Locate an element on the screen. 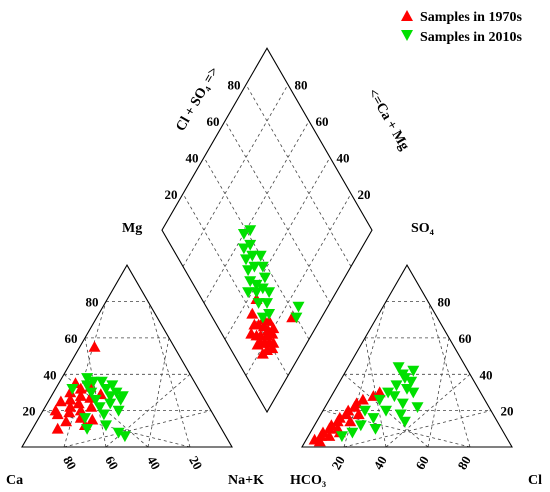 The width and height of the screenshot is (550, 492). anion-left-label: HCO₃ is located at coordinates (308, 480).